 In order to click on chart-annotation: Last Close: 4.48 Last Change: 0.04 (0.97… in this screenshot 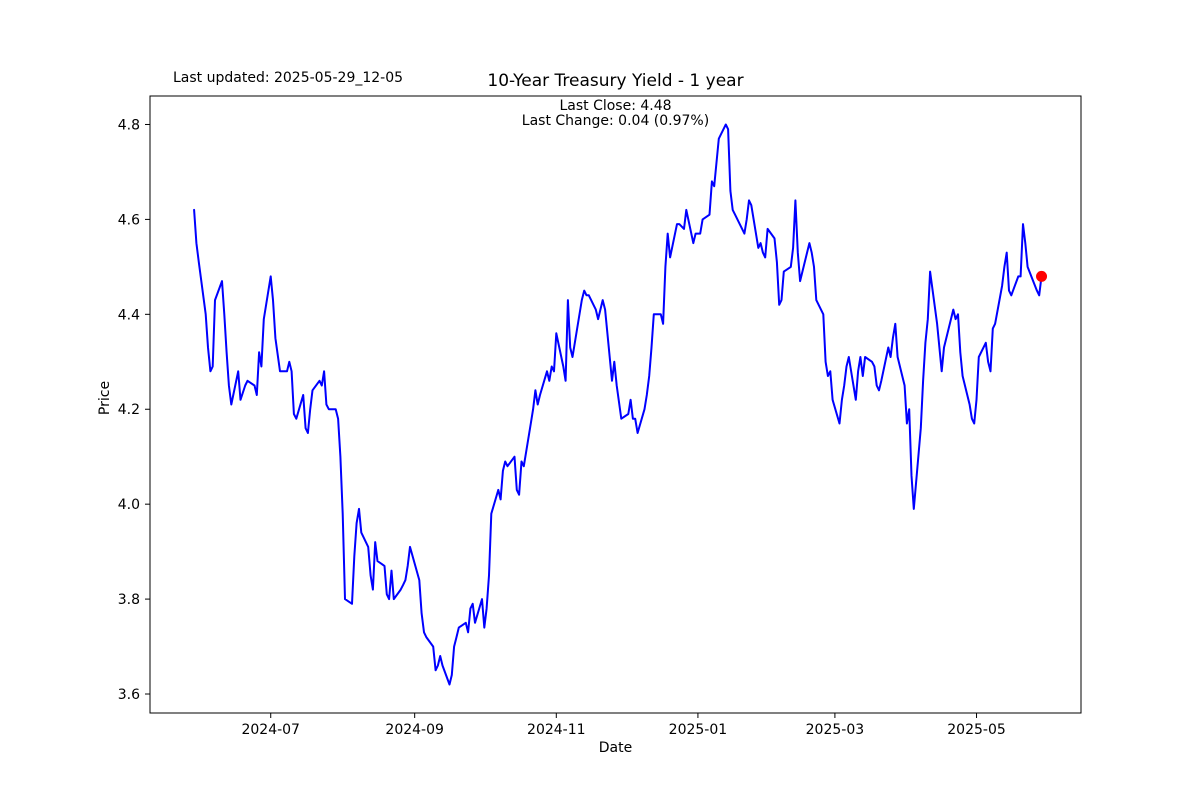, I will do `click(615, 114)`.